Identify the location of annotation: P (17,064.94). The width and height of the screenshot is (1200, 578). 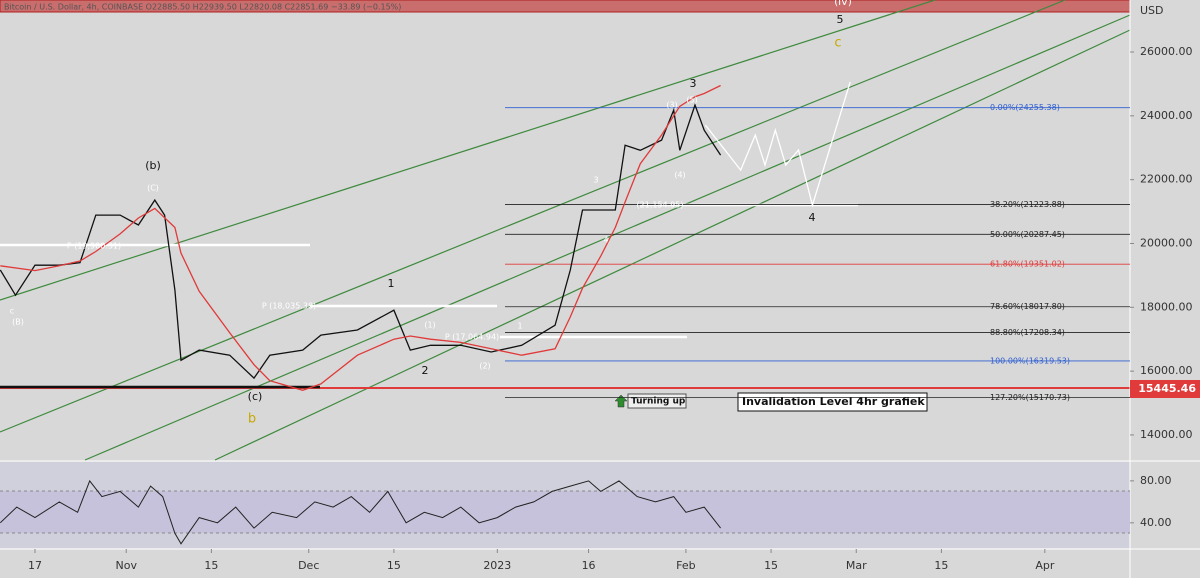
(472, 337).